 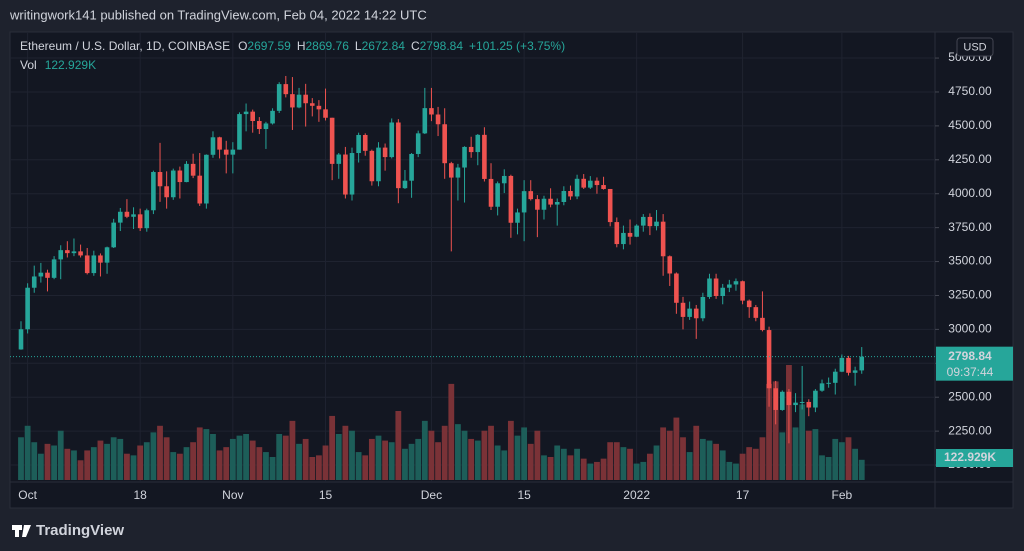 What do you see at coordinates (442, 46) in the screenshot?
I see `close-value: 2798.84` at bounding box center [442, 46].